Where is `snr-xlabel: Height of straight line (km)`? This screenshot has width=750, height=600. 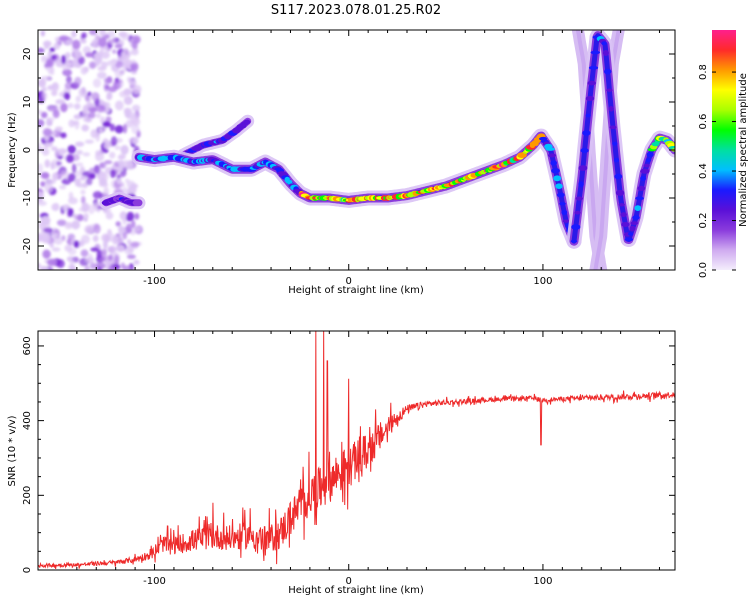 snr-xlabel: Height of straight line (km) is located at coordinates (356, 590).